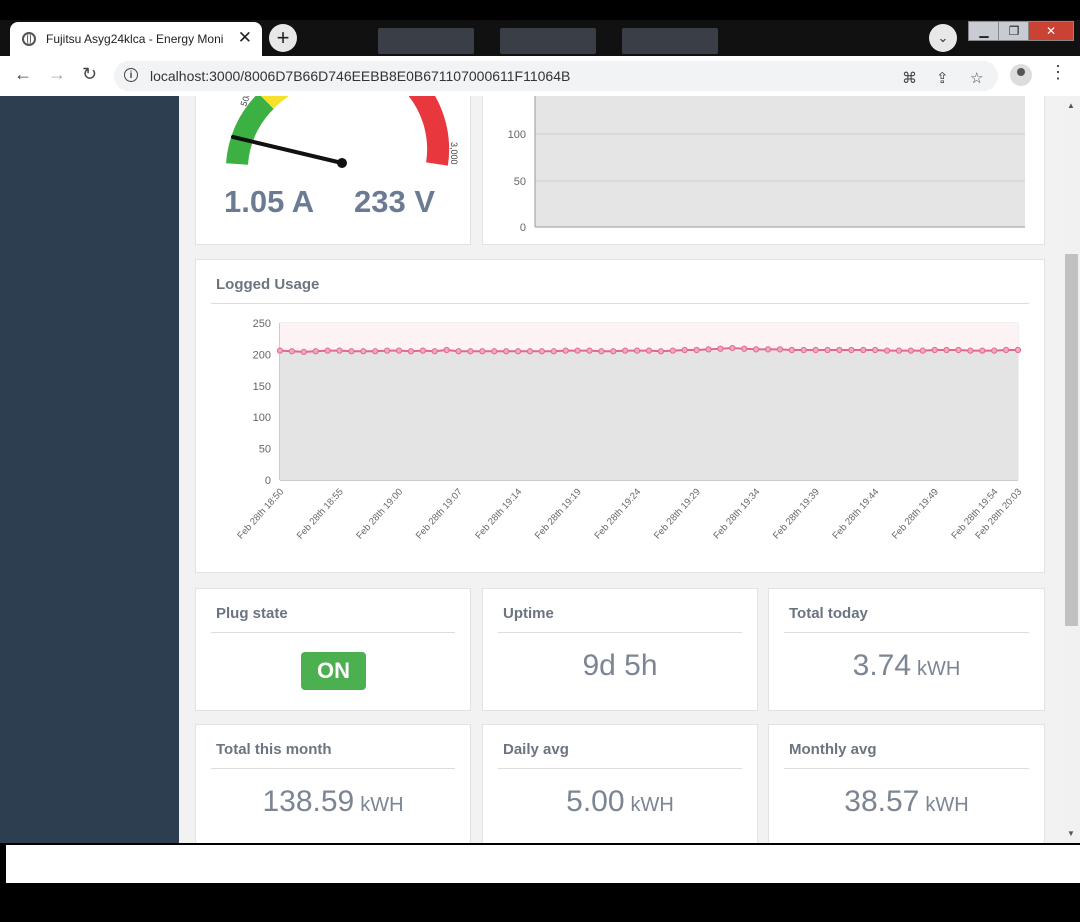 Image resolution: width=1080 pixels, height=922 pixels. What do you see at coordinates (269, 201) in the screenshot?
I see `current-reading: 1.05 A` at bounding box center [269, 201].